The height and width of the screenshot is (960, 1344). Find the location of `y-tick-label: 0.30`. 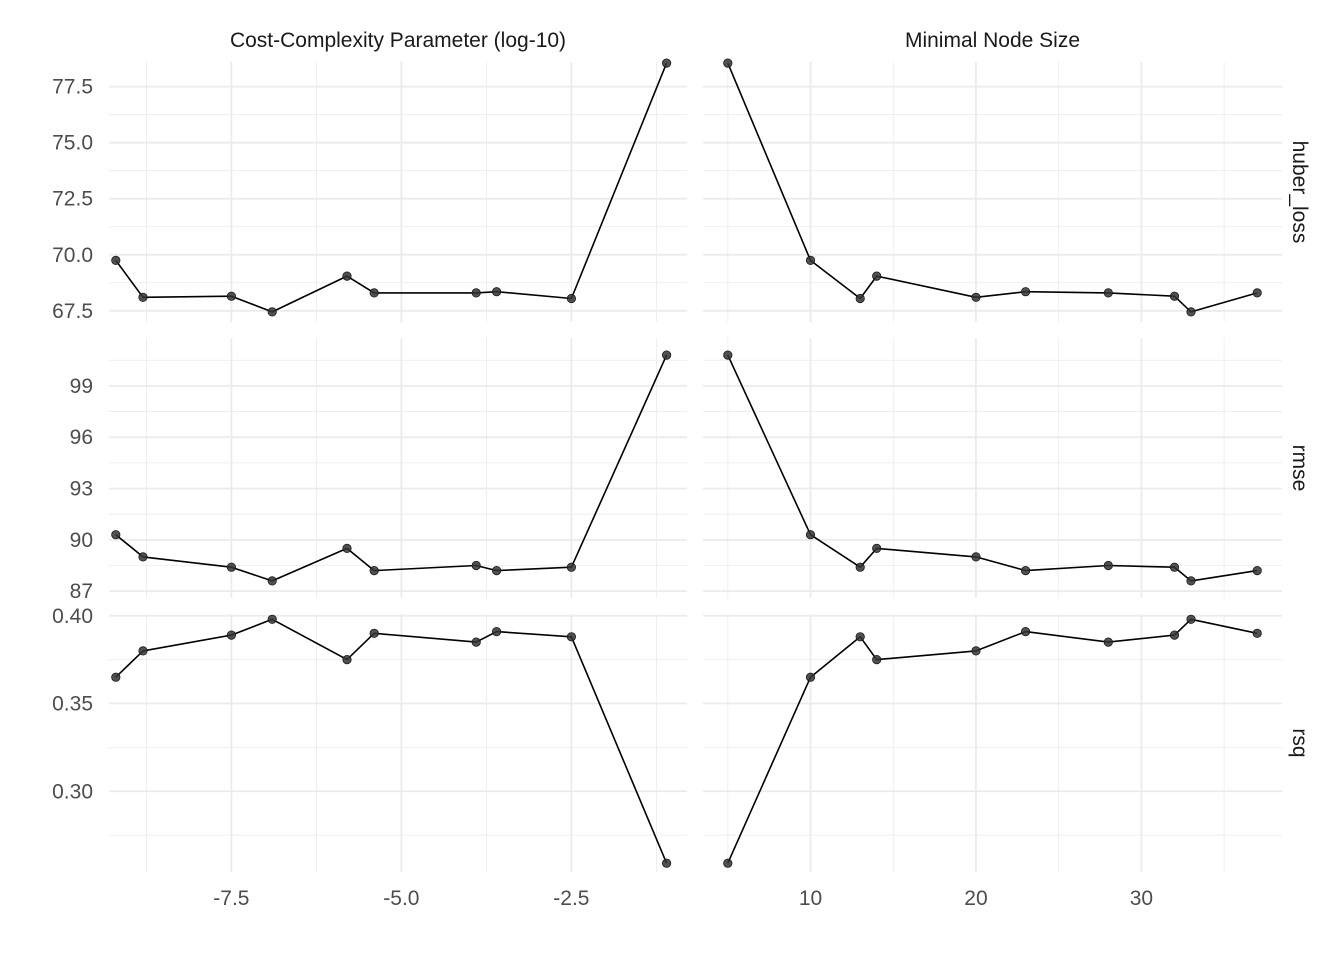

y-tick-label: 0.30 is located at coordinates (72, 791).